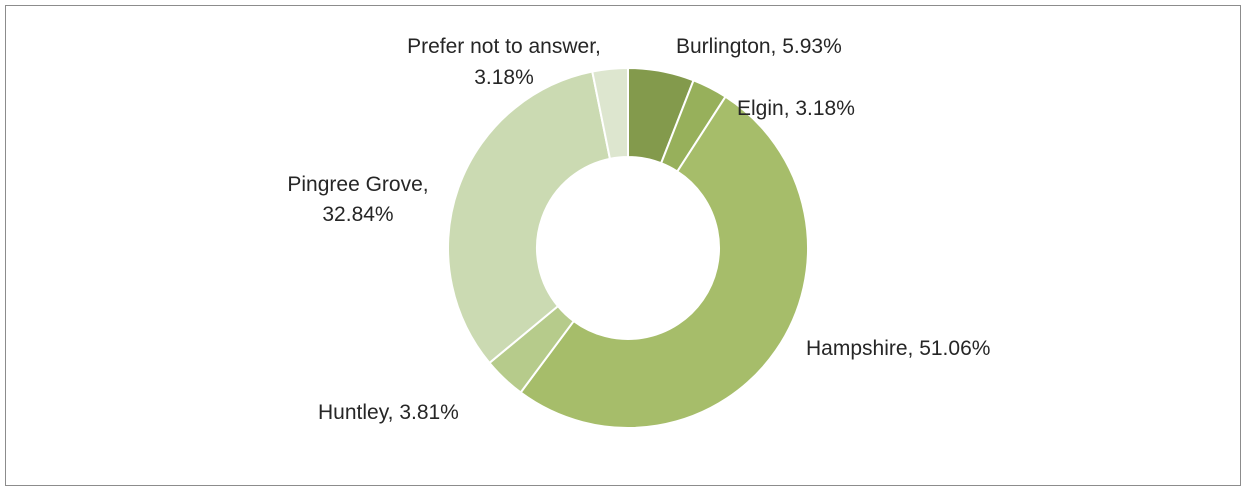  I want to click on label-burlington: Burlington, 5.93%, so click(759, 46).